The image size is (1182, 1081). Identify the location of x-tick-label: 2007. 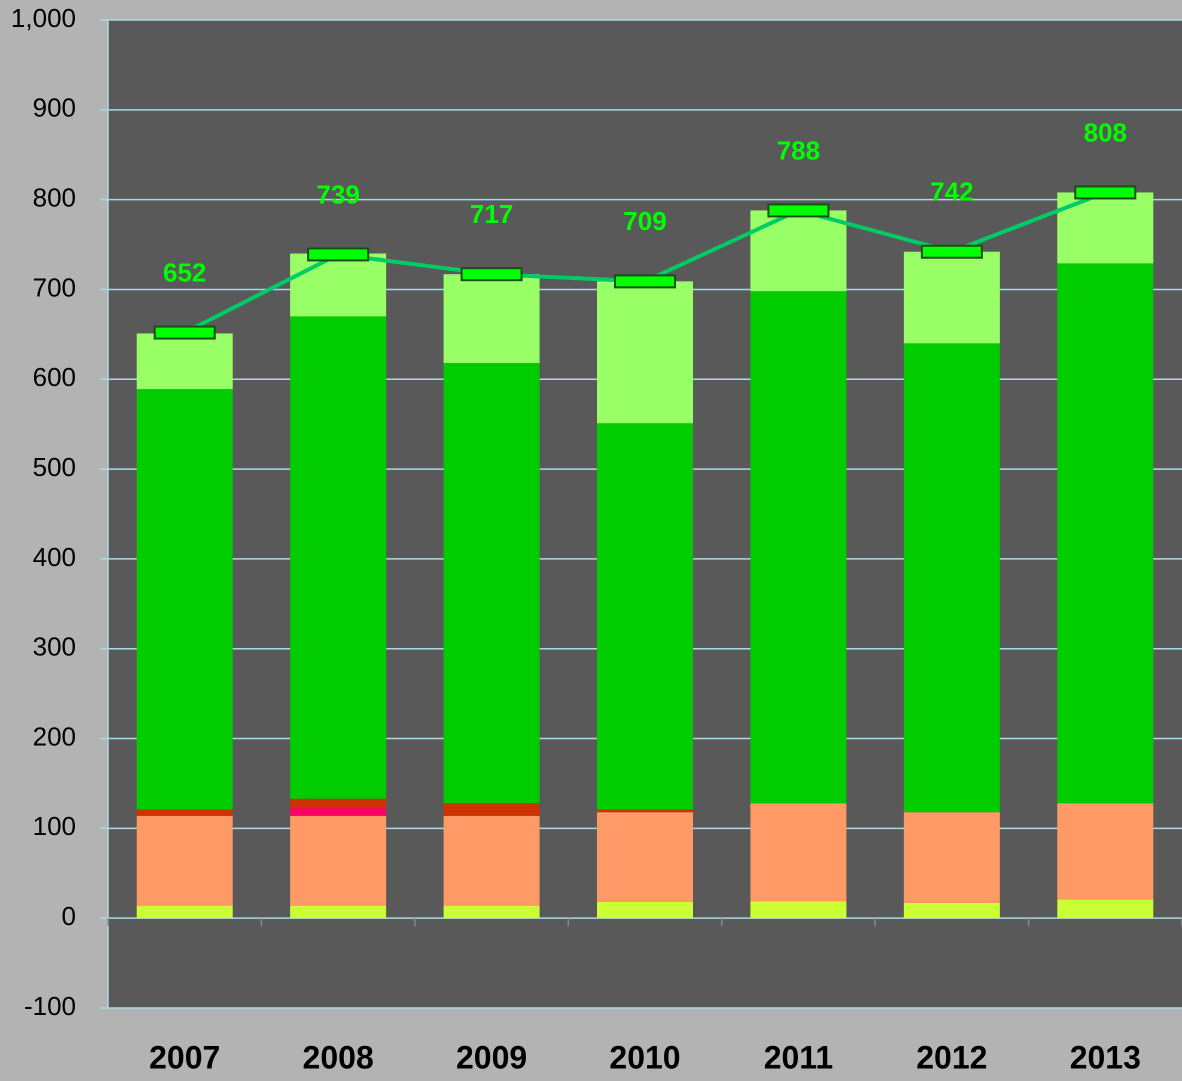
(184, 1057).